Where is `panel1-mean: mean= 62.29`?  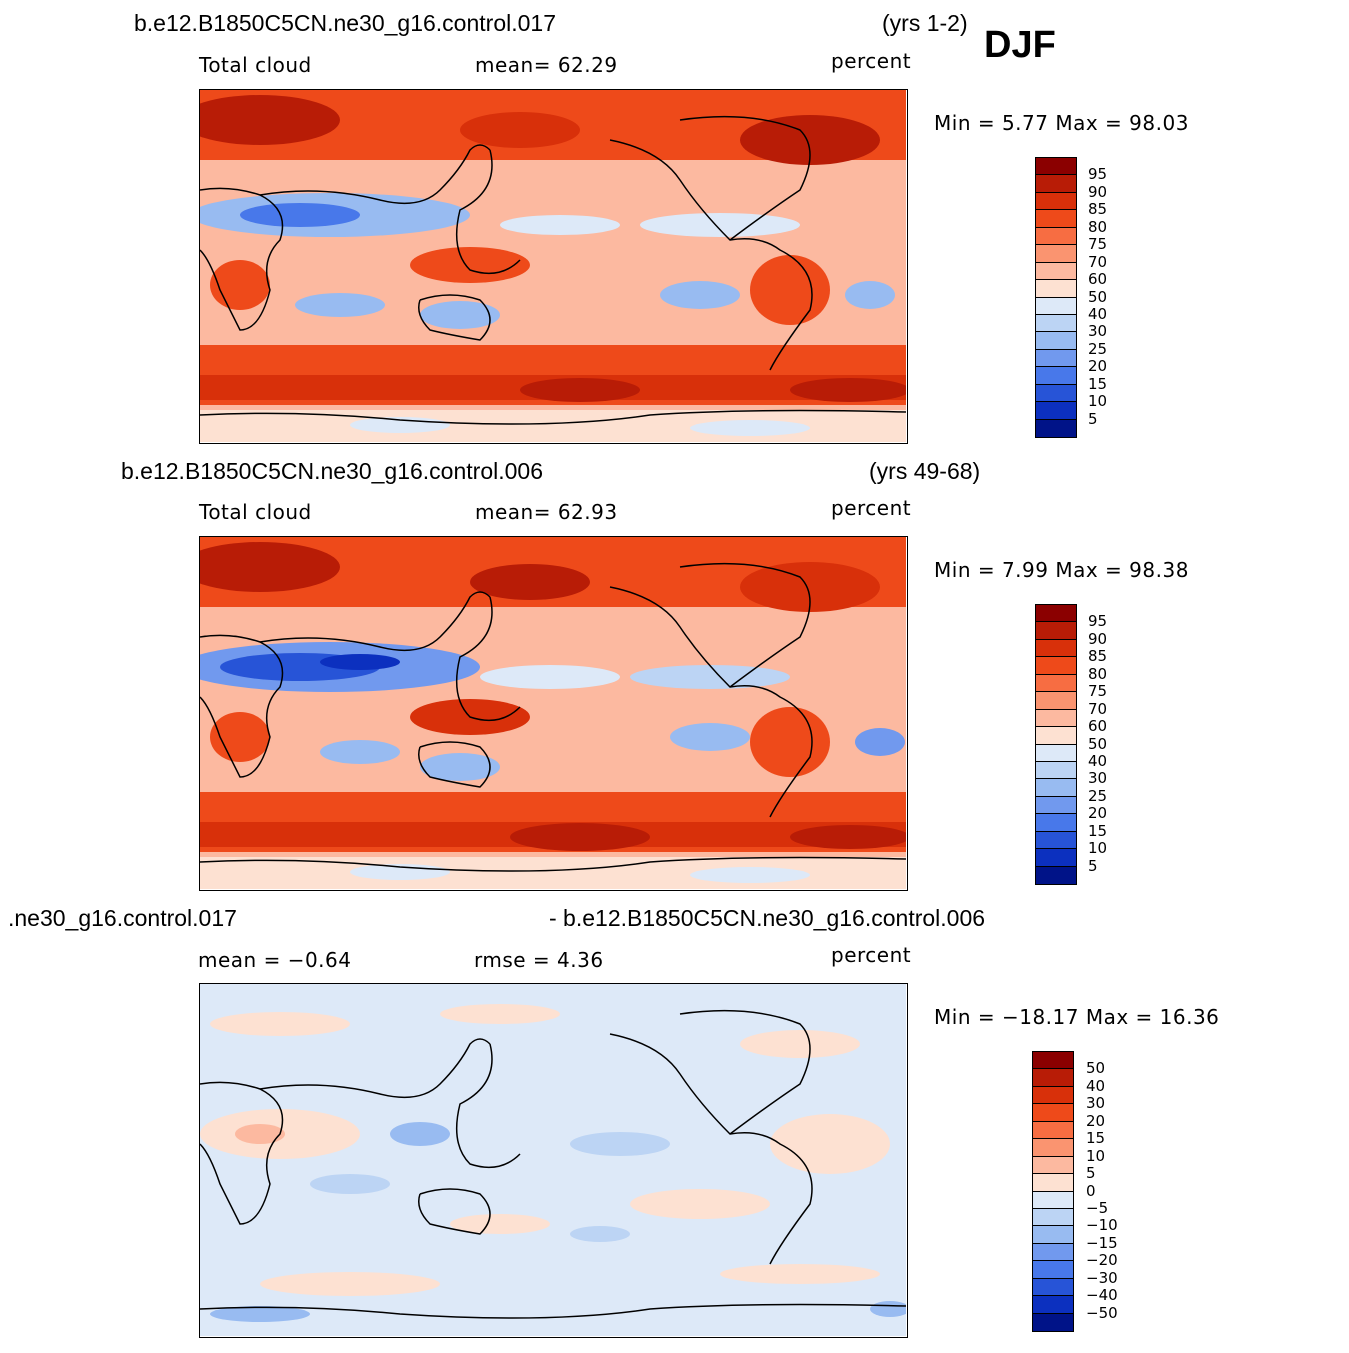
panel1-mean: mean= 62.29 is located at coordinates (546, 65).